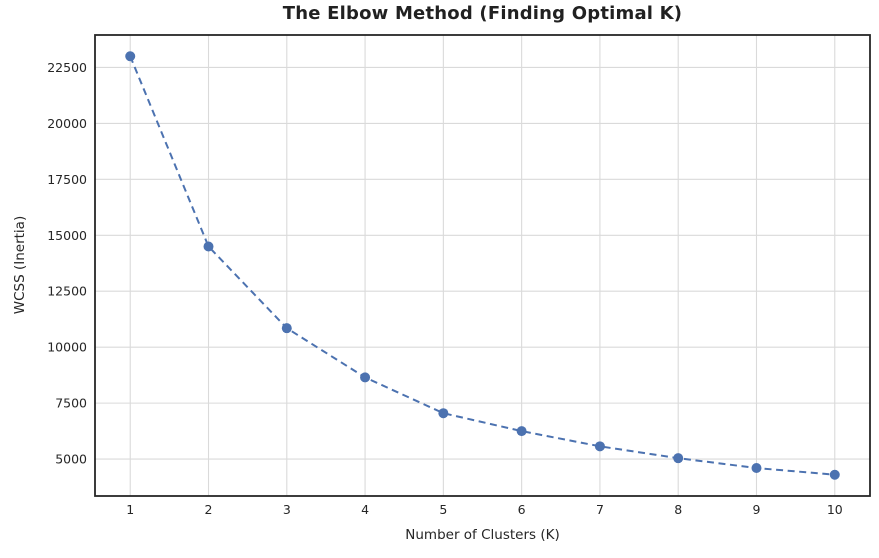 The width and height of the screenshot is (879, 558). I want to click on y-tick-label: 17500, so click(67, 179).